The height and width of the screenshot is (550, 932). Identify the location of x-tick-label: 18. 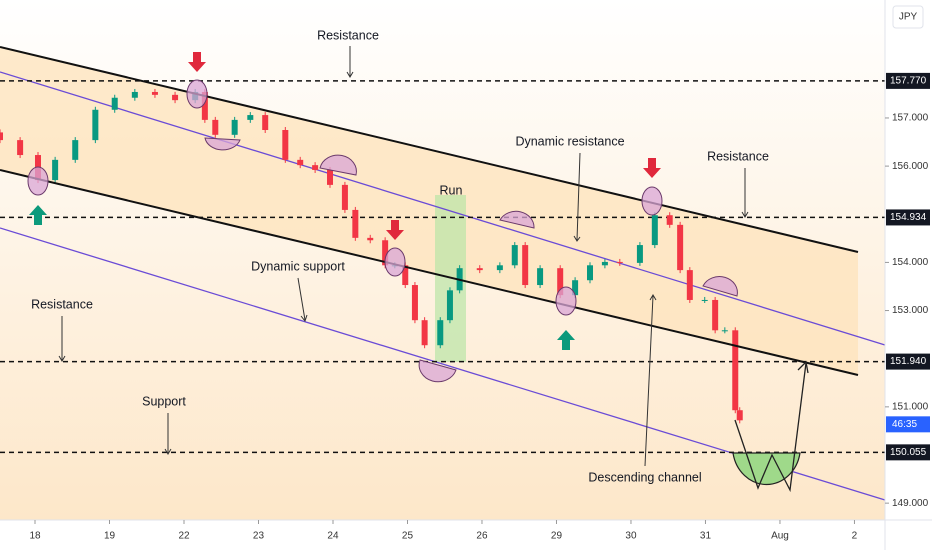
(35, 536).